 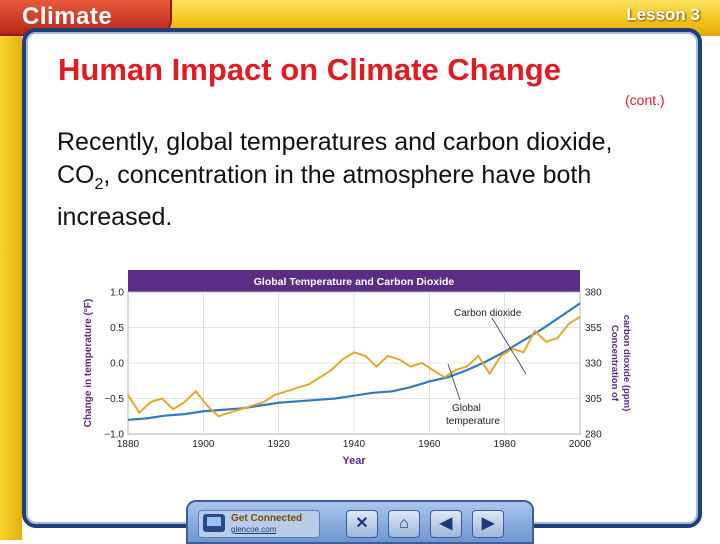 I want to click on x-axis-label: Year, so click(x=354, y=461).